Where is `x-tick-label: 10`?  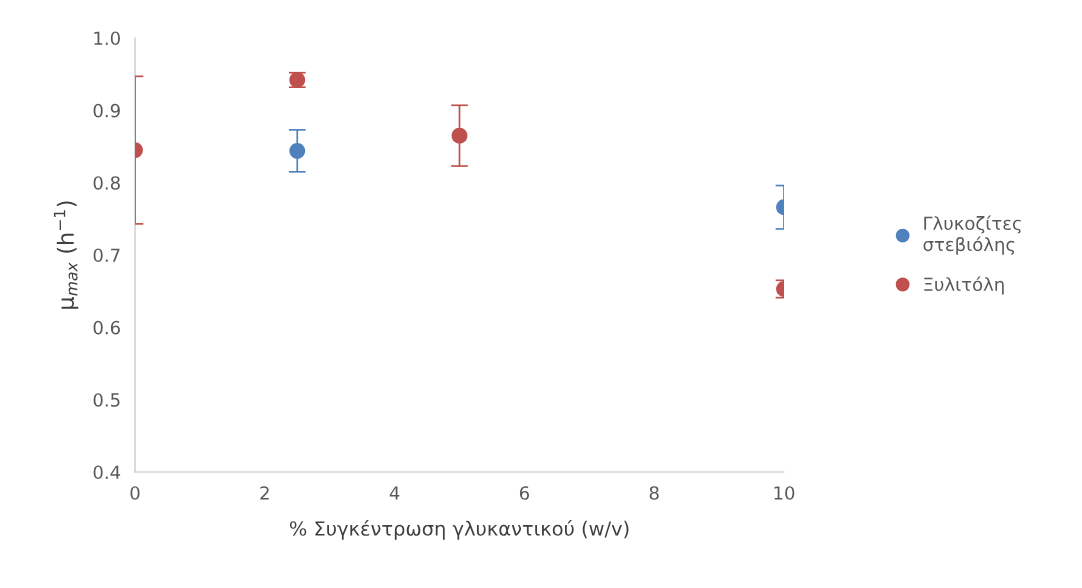 x-tick-label: 10 is located at coordinates (784, 493).